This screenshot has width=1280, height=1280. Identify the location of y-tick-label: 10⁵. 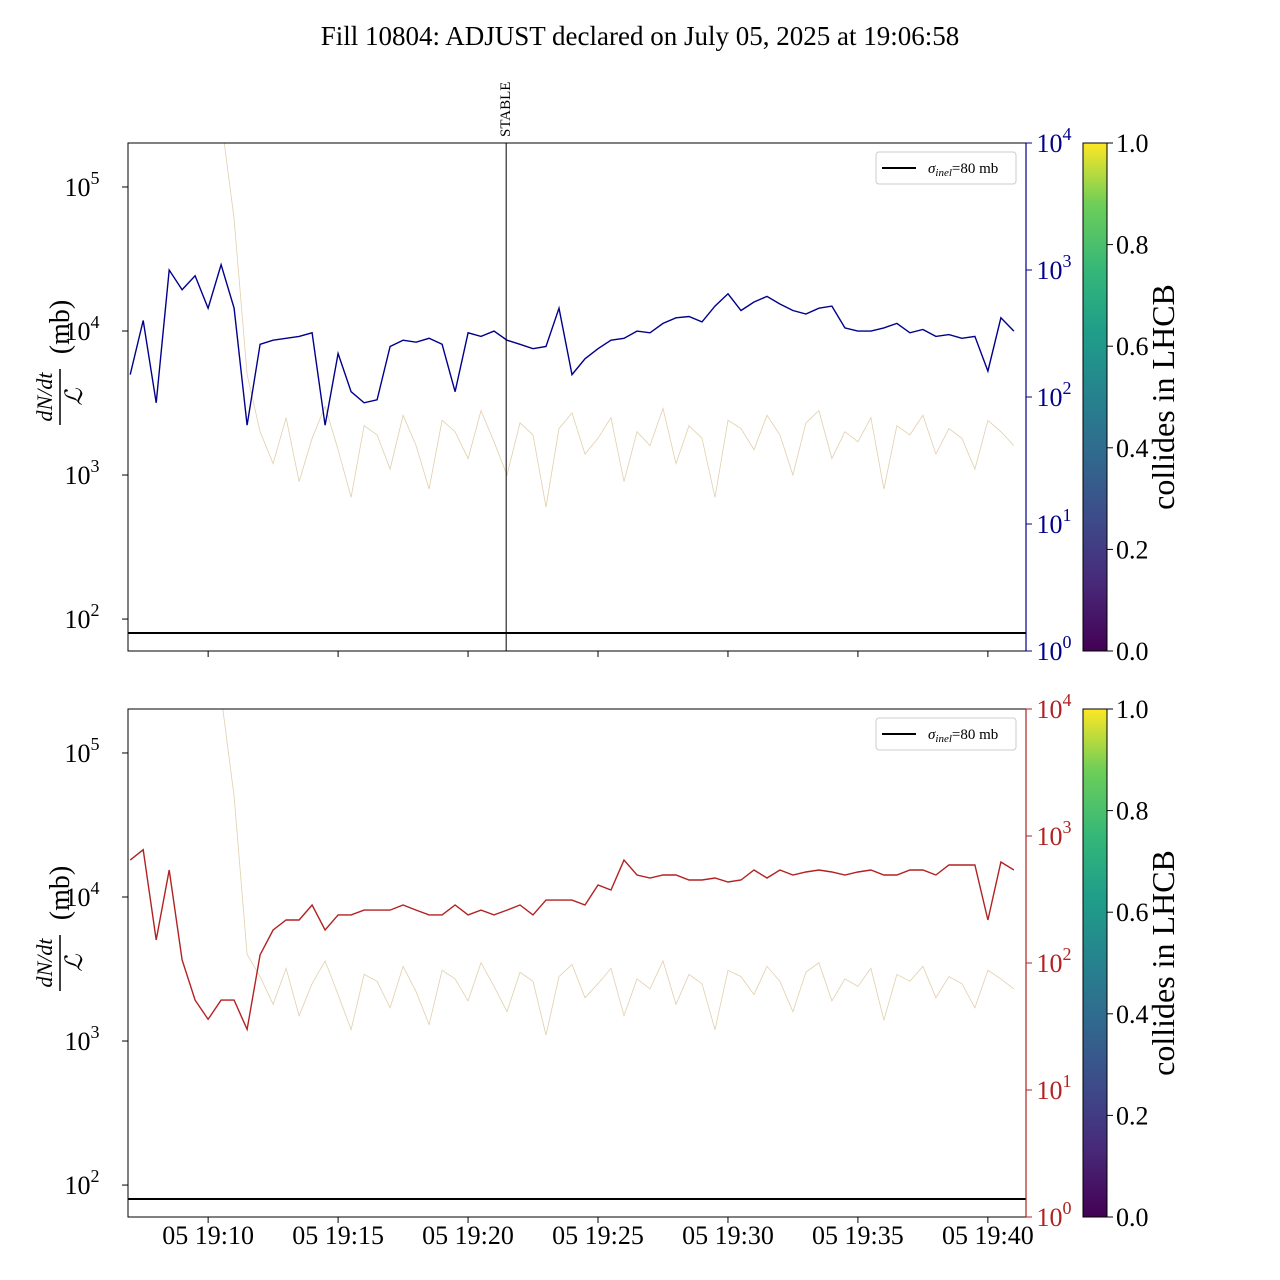
(82, 185).